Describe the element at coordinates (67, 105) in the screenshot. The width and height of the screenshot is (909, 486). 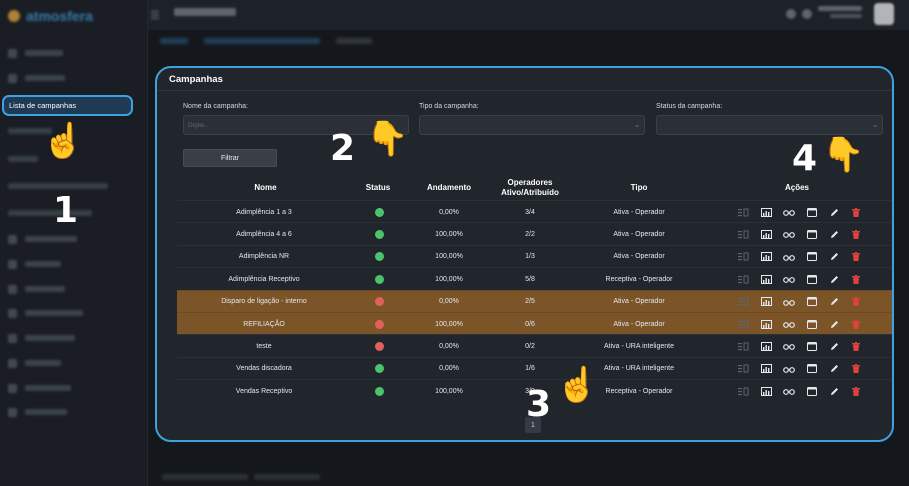
I see `sidebar-item-lista-de-campanhas: Lista de campanhas` at that location.